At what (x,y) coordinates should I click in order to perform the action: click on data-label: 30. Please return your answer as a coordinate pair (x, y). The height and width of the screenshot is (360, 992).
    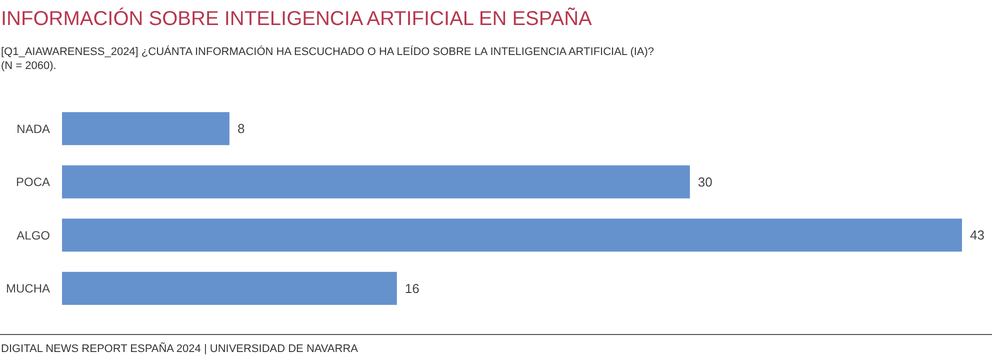
    Looking at the image, I should click on (705, 182).